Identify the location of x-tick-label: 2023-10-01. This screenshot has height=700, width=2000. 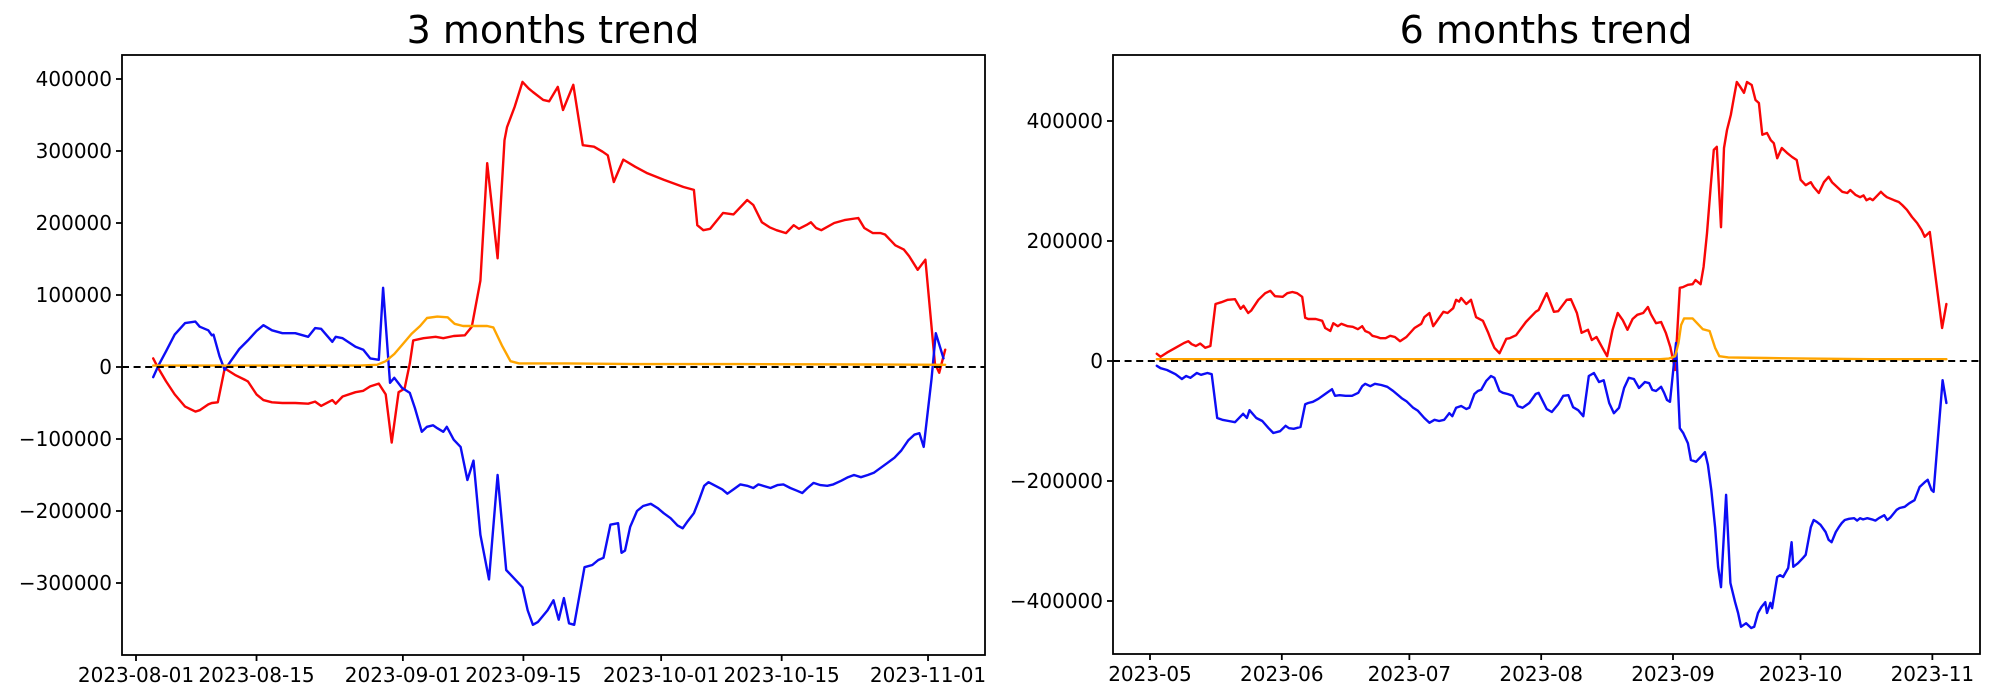
(661, 675).